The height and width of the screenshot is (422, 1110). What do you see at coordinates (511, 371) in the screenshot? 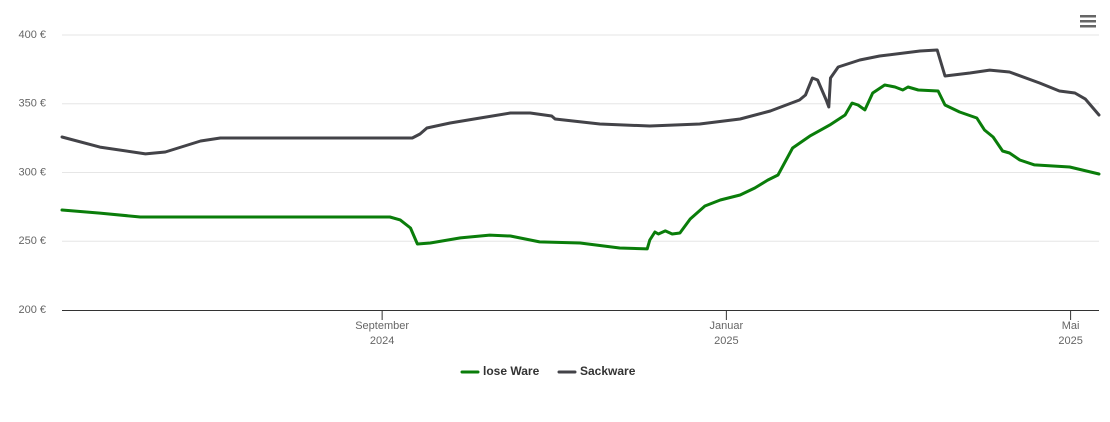
I see `legend-label: lose Ware` at bounding box center [511, 371].